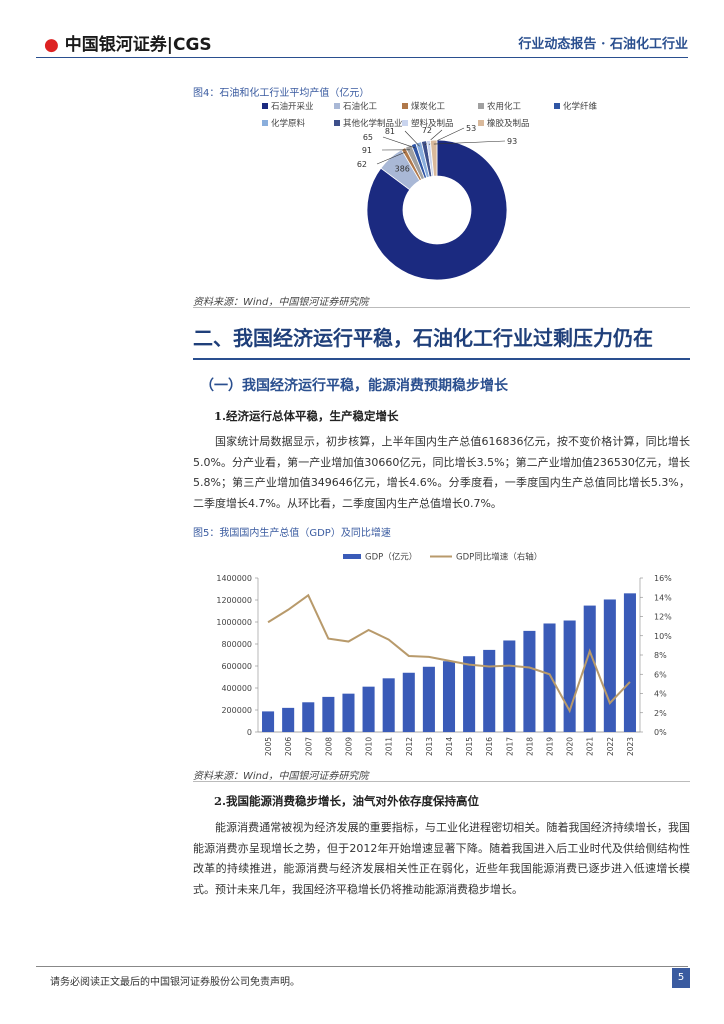  Describe the element at coordinates (292, 106) in the screenshot. I see `legend-label: 石油开采业` at that location.